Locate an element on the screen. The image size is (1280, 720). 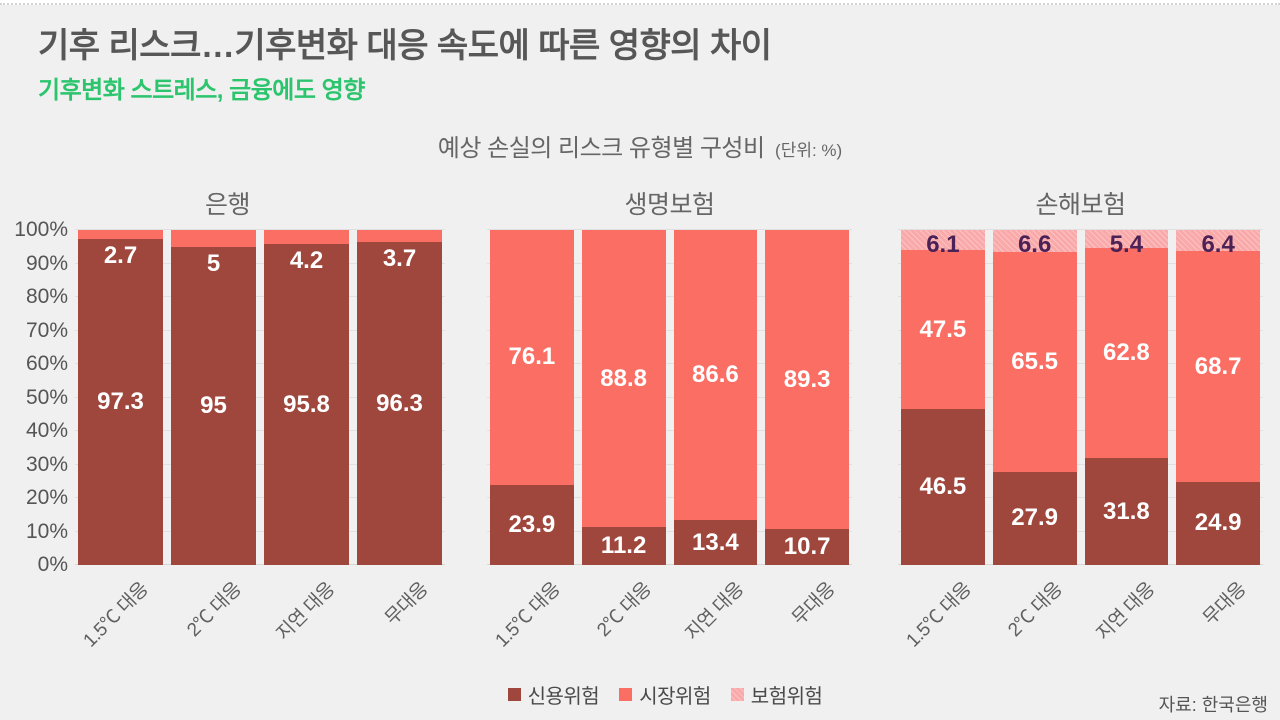
data-label-insurance-risk: 6.6 is located at coordinates (1034, 244).